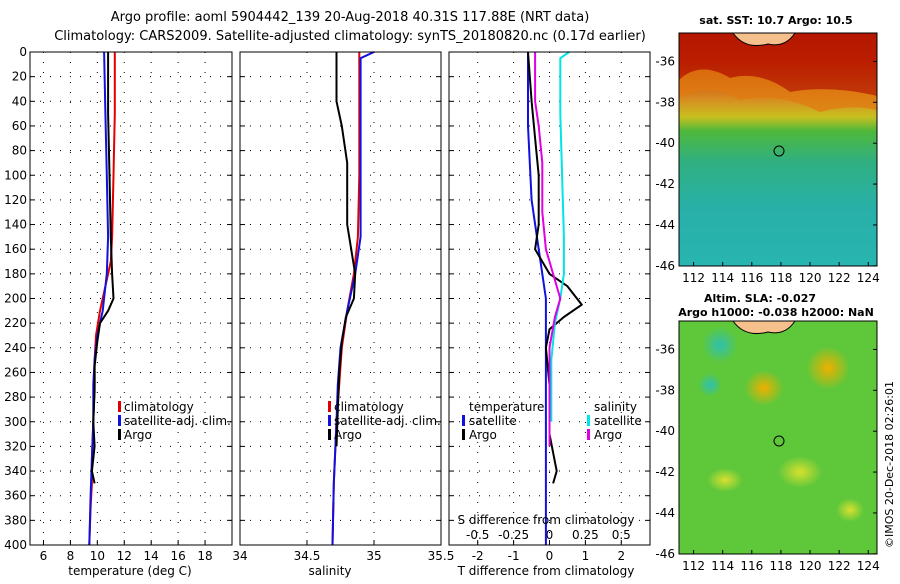 The image size is (900, 584). I want to click on series-line-t-argo, so click(555, 267).